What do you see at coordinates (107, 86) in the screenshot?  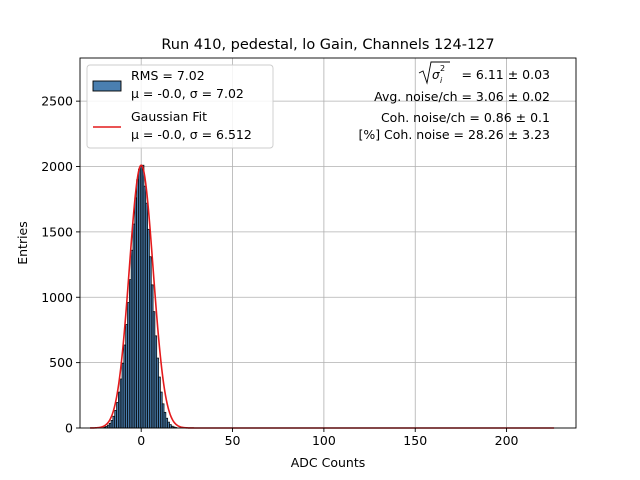 I see `legend-patch-histogram` at bounding box center [107, 86].